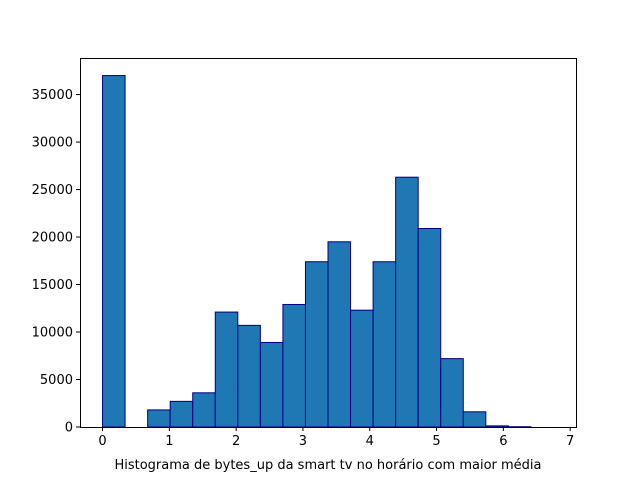  I want to click on x-tick-label: 5, so click(436, 441).